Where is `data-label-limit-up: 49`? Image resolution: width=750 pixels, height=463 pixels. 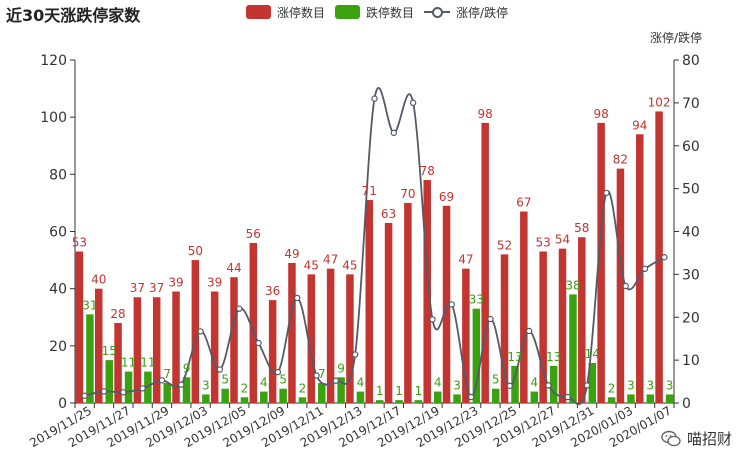
data-label-limit-up: 49 is located at coordinates (291, 254).